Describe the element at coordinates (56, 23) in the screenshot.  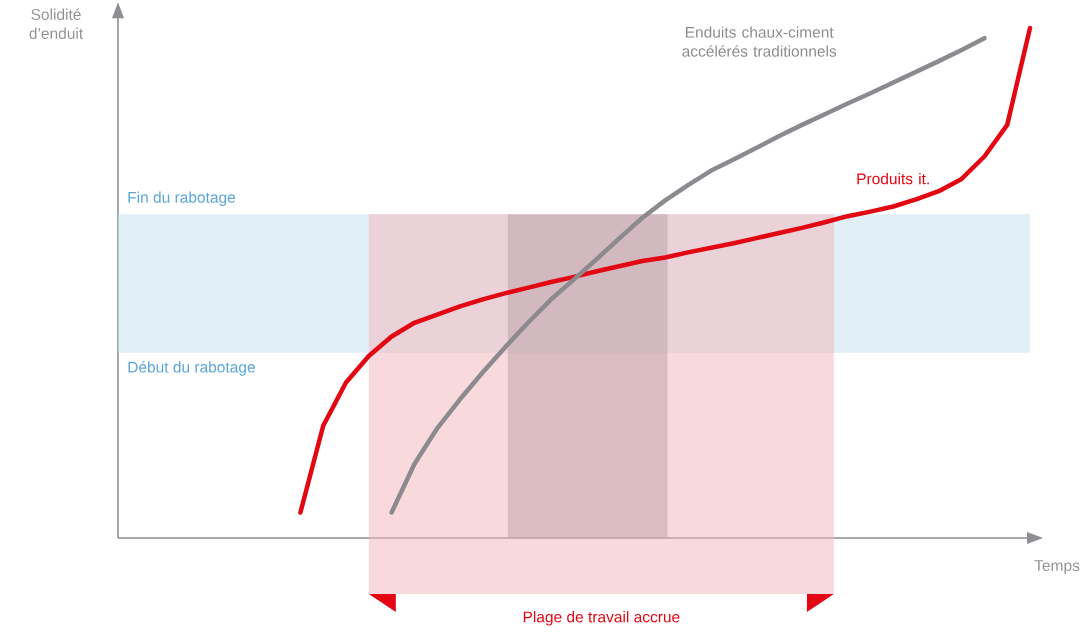
I see `y-axis-title: Solidité d’enduit` at that location.